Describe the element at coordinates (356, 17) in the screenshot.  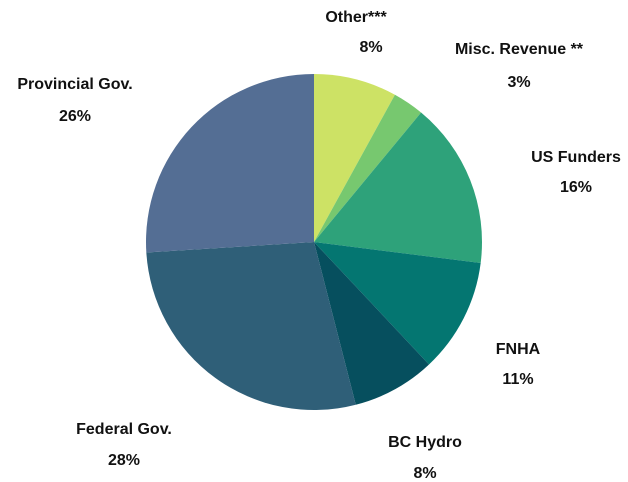
I see `slice-label: Other***` at that location.